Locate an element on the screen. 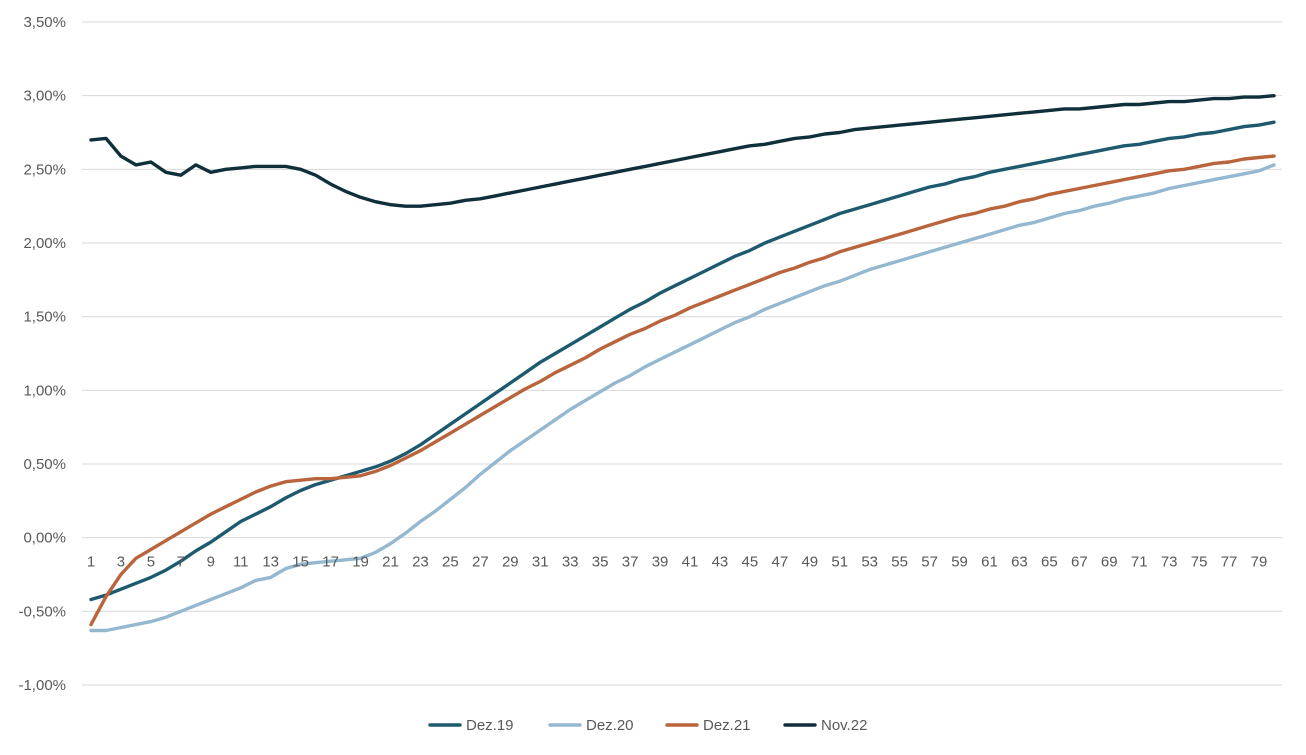 The height and width of the screenshot is (755, 1306). legend: Dez.19 Dez.20 Dez.21 Nov.22 is located at coordinates (647, 725).